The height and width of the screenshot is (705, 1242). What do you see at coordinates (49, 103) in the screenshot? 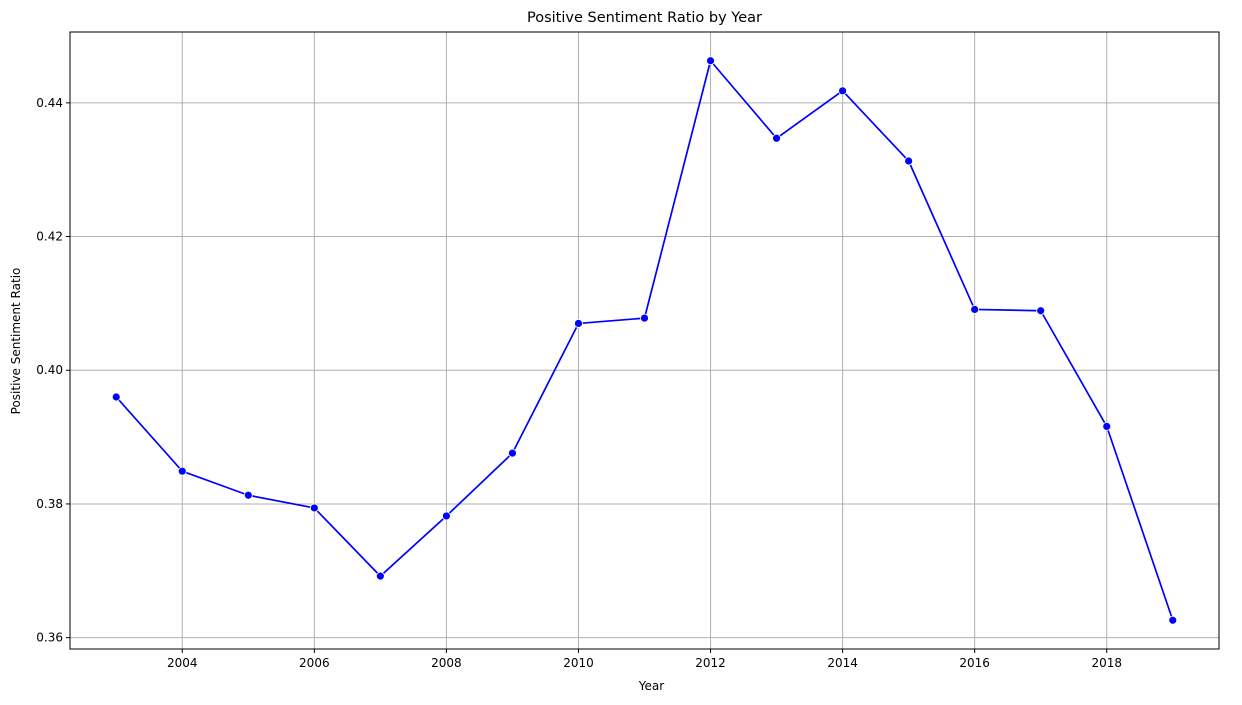
I see `y-tick-label: 0.44` at bounding box center [49, 103].